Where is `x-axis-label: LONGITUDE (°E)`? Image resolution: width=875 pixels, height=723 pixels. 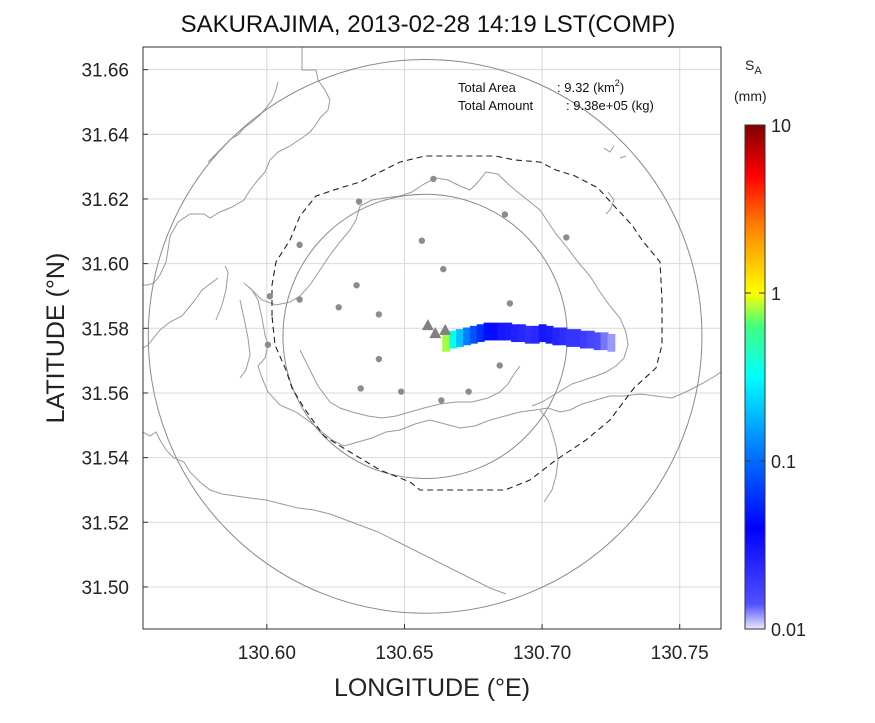 x-axis-label: LONGITUDE (°E) is located at coordinates (432, 688).